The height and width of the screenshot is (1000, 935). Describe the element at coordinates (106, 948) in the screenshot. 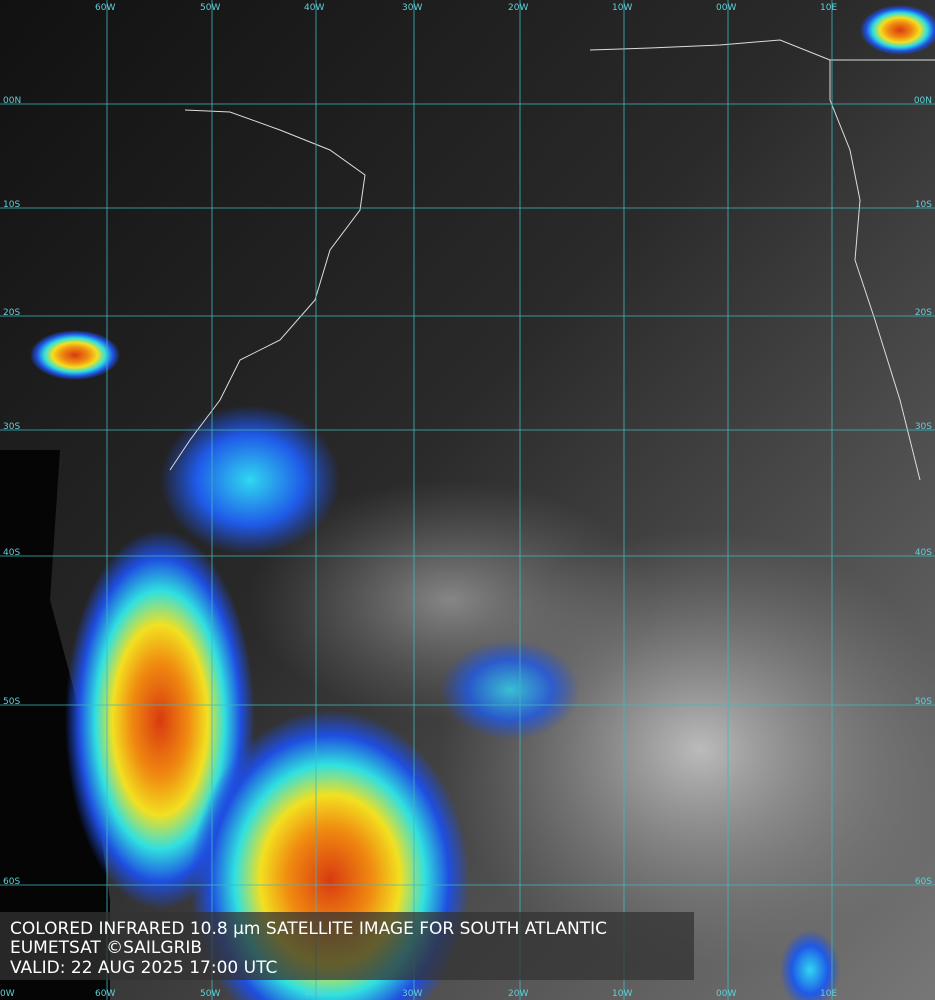

I see `caption-line: EUMETSAT ©SAILGRIB` at that location.